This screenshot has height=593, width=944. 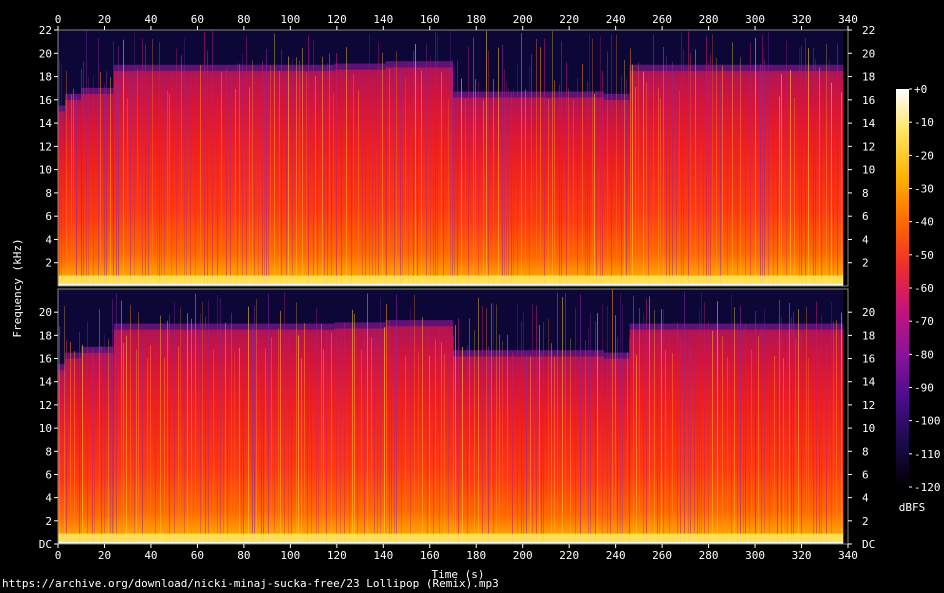 I want to click on y-tick-label-left: 2, so click(x=48, y=521).